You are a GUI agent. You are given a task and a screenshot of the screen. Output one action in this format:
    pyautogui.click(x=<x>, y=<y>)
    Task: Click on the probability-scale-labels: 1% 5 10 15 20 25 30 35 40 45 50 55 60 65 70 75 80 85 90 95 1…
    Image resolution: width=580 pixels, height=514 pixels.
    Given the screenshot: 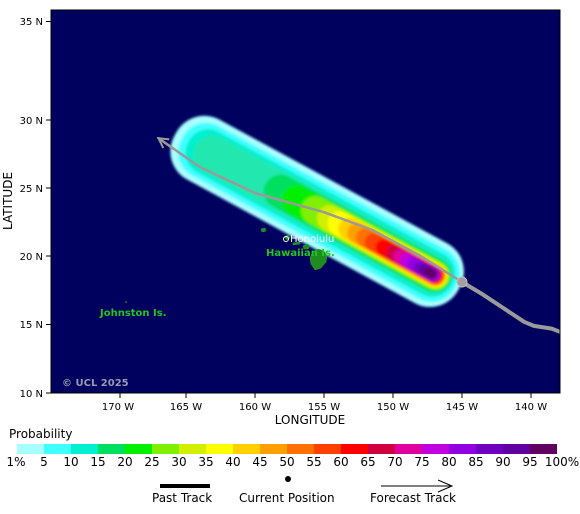 What is the action you would take?
    pyautogui.click(x=290, y=462)
    